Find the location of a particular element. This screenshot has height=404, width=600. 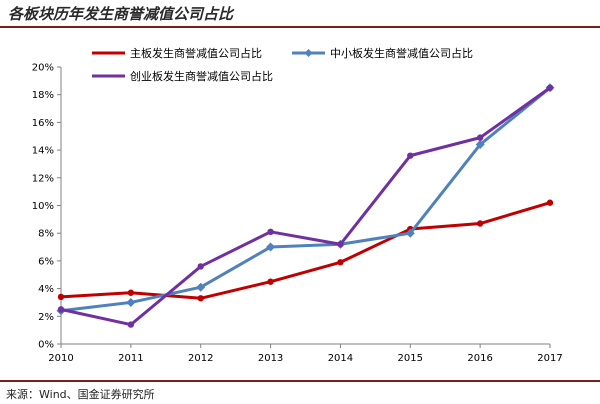

x-tick-label: 2013 is located at coordinates (270, 358).